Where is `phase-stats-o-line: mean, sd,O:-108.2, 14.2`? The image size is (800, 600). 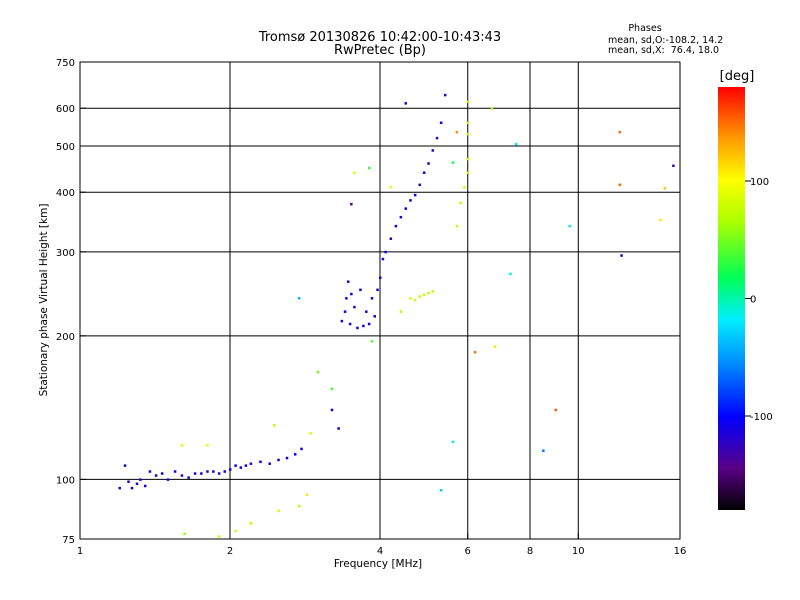 phase-stats-o-line: mean, sd,O:-108.2, 14.2 is located at coordinates (665, 40).